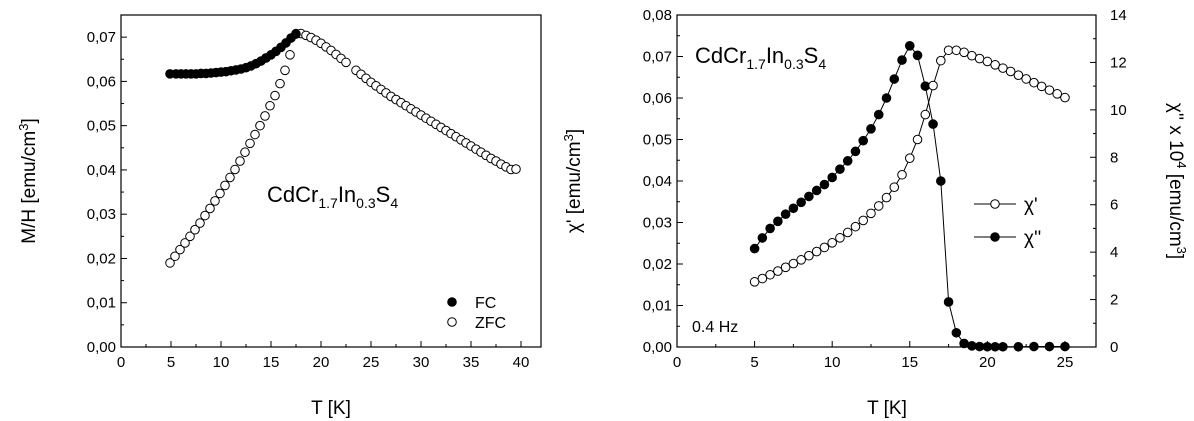  Describe the element at coordinates (485, 303) in the screenshot. I see `legend-fc-label: FC` at that location.